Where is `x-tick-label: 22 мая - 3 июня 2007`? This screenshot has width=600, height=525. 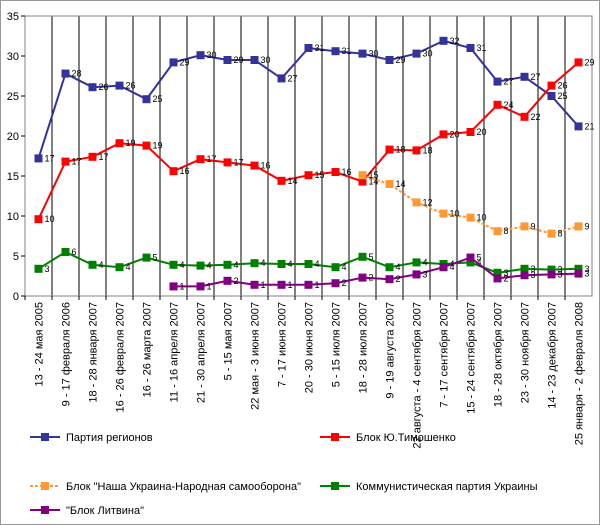
x-tick-label: 22 мая - 3 июня 2007 is located at coordinates (256, 356).